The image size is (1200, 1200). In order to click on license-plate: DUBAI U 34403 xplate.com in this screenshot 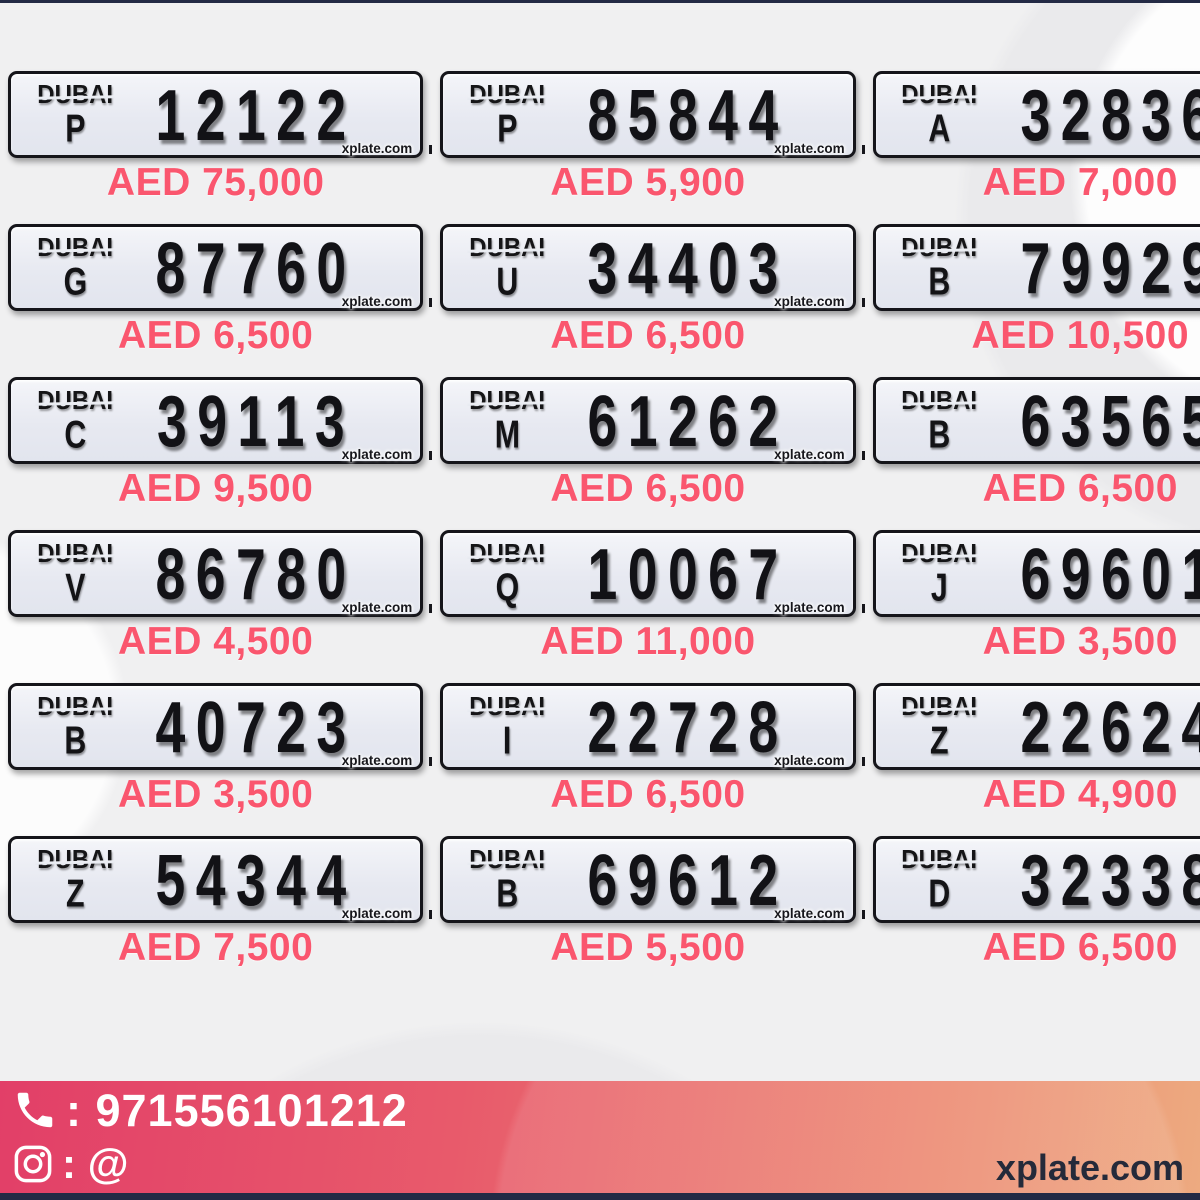, I will do `click(652, 267)`.